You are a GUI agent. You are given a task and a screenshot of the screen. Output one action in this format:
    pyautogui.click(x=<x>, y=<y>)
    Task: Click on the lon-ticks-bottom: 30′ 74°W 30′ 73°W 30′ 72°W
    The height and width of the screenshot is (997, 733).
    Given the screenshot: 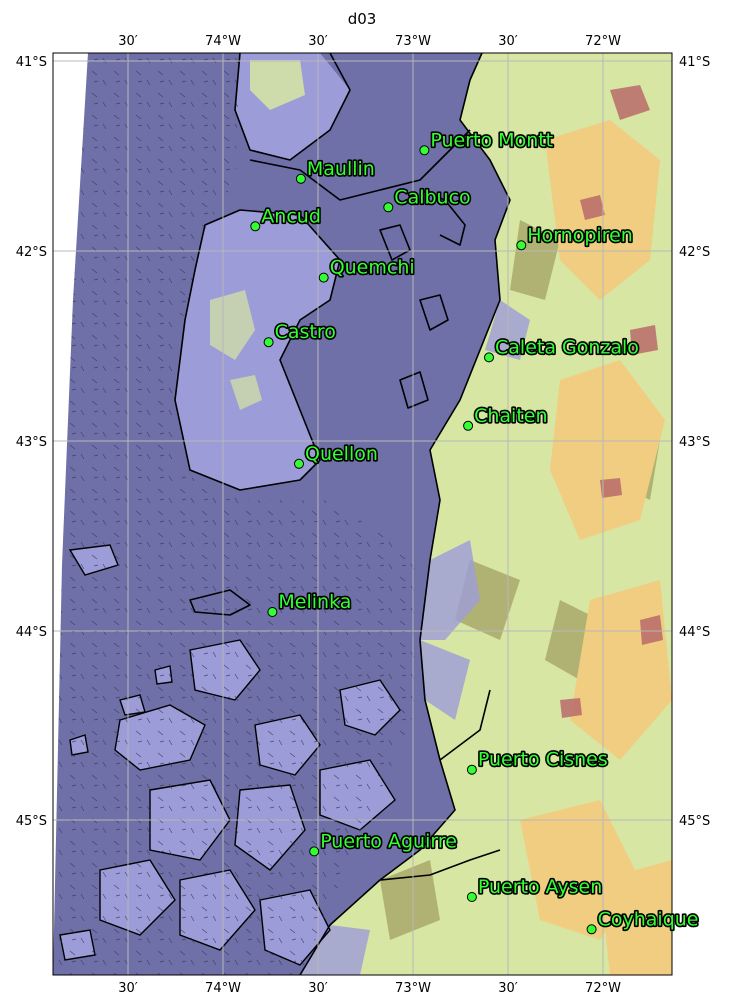 What is the action you would take?
    pyautogui.click(x=369, y=988)
    